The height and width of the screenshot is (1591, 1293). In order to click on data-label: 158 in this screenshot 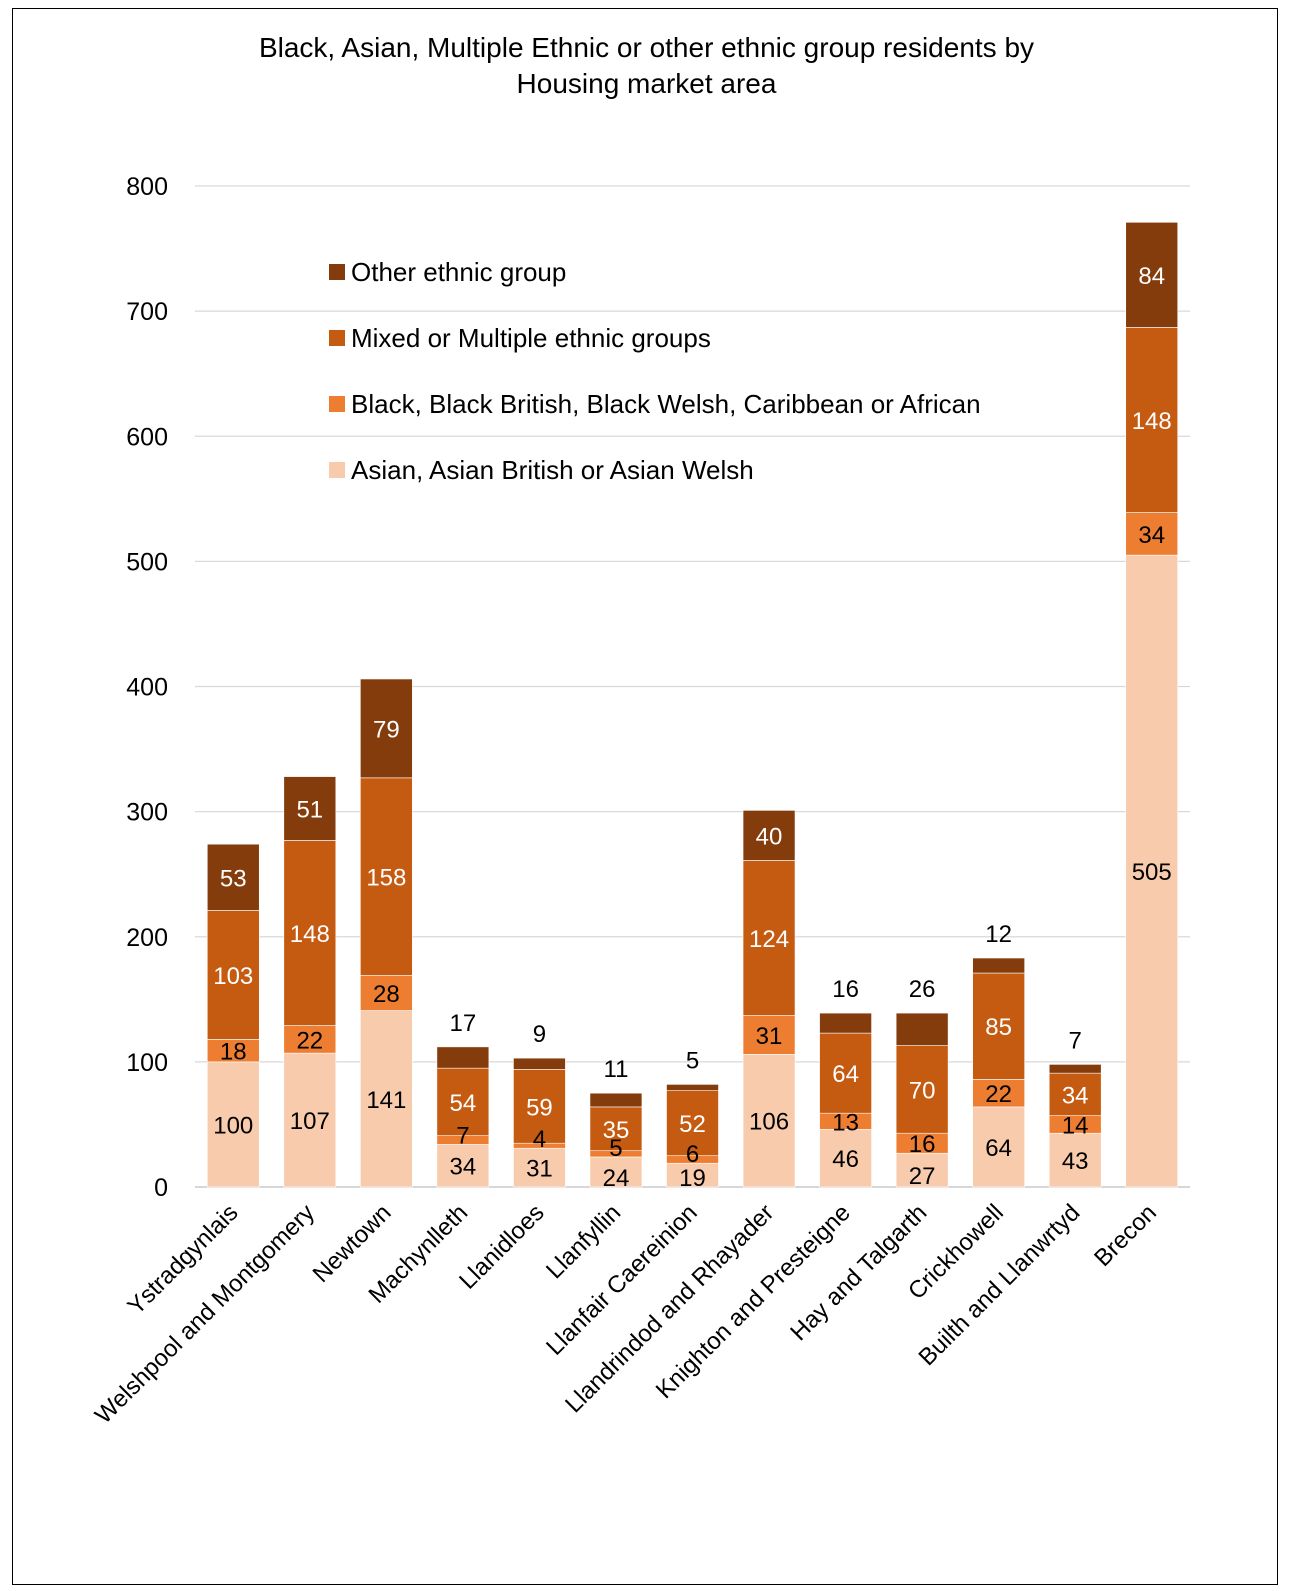, I will do `click(386, 878)`.